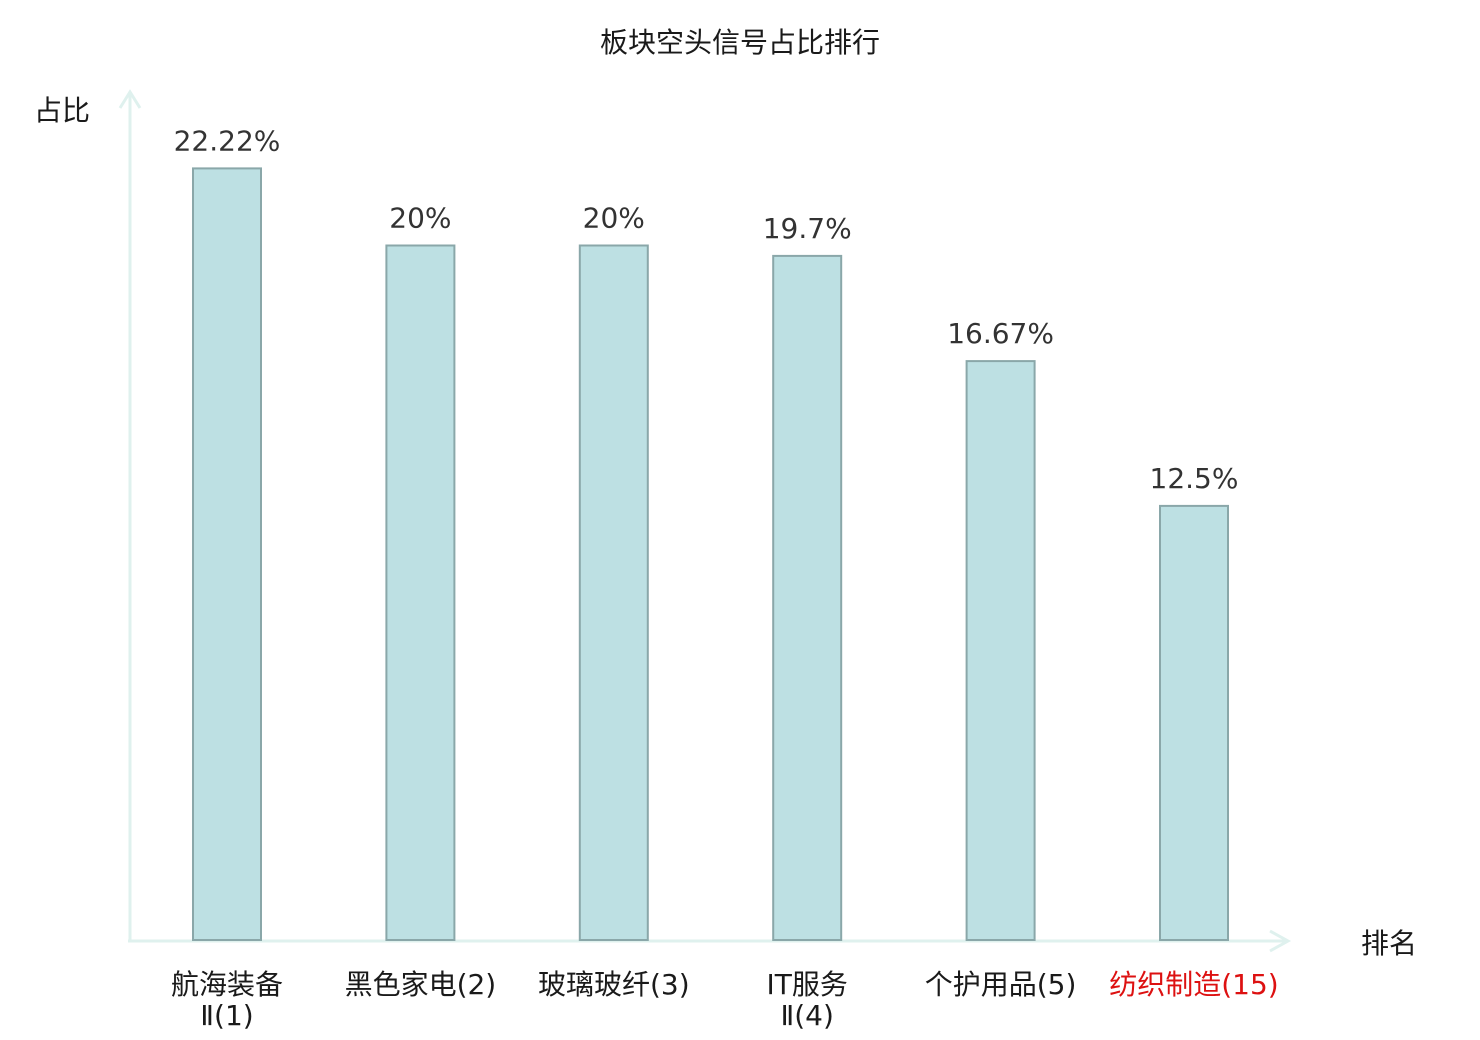 This screenshot has width=1480, height=1040. Describe the element at coordinates (130, 99) in the screenshot. I see `y-axis-arrow` at that location.